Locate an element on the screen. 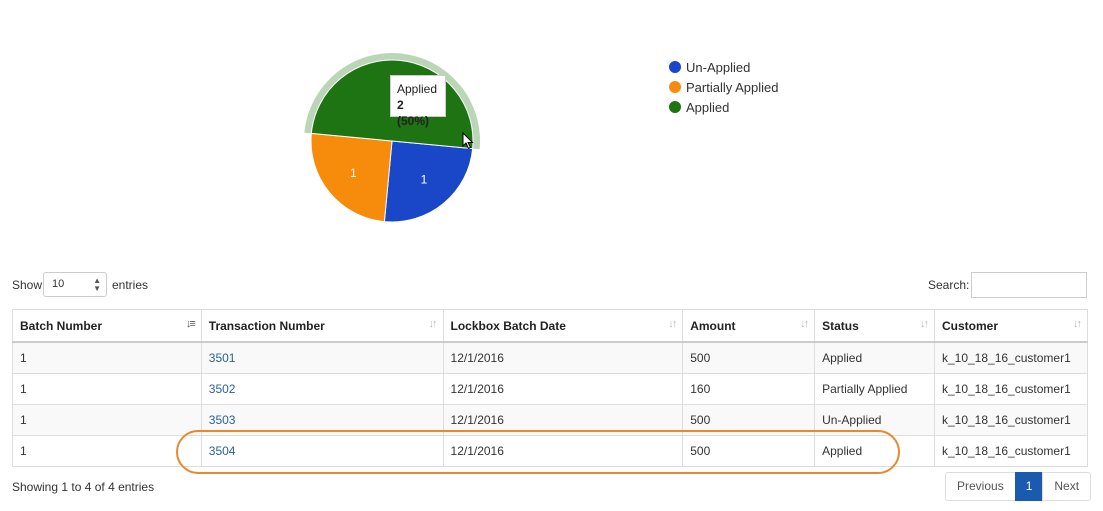 Image resolution: width=1103 pixels, height=511 pixels. column-header-transaction-number: Transaction Number ↓↑ is located at coordinates (322, 326).